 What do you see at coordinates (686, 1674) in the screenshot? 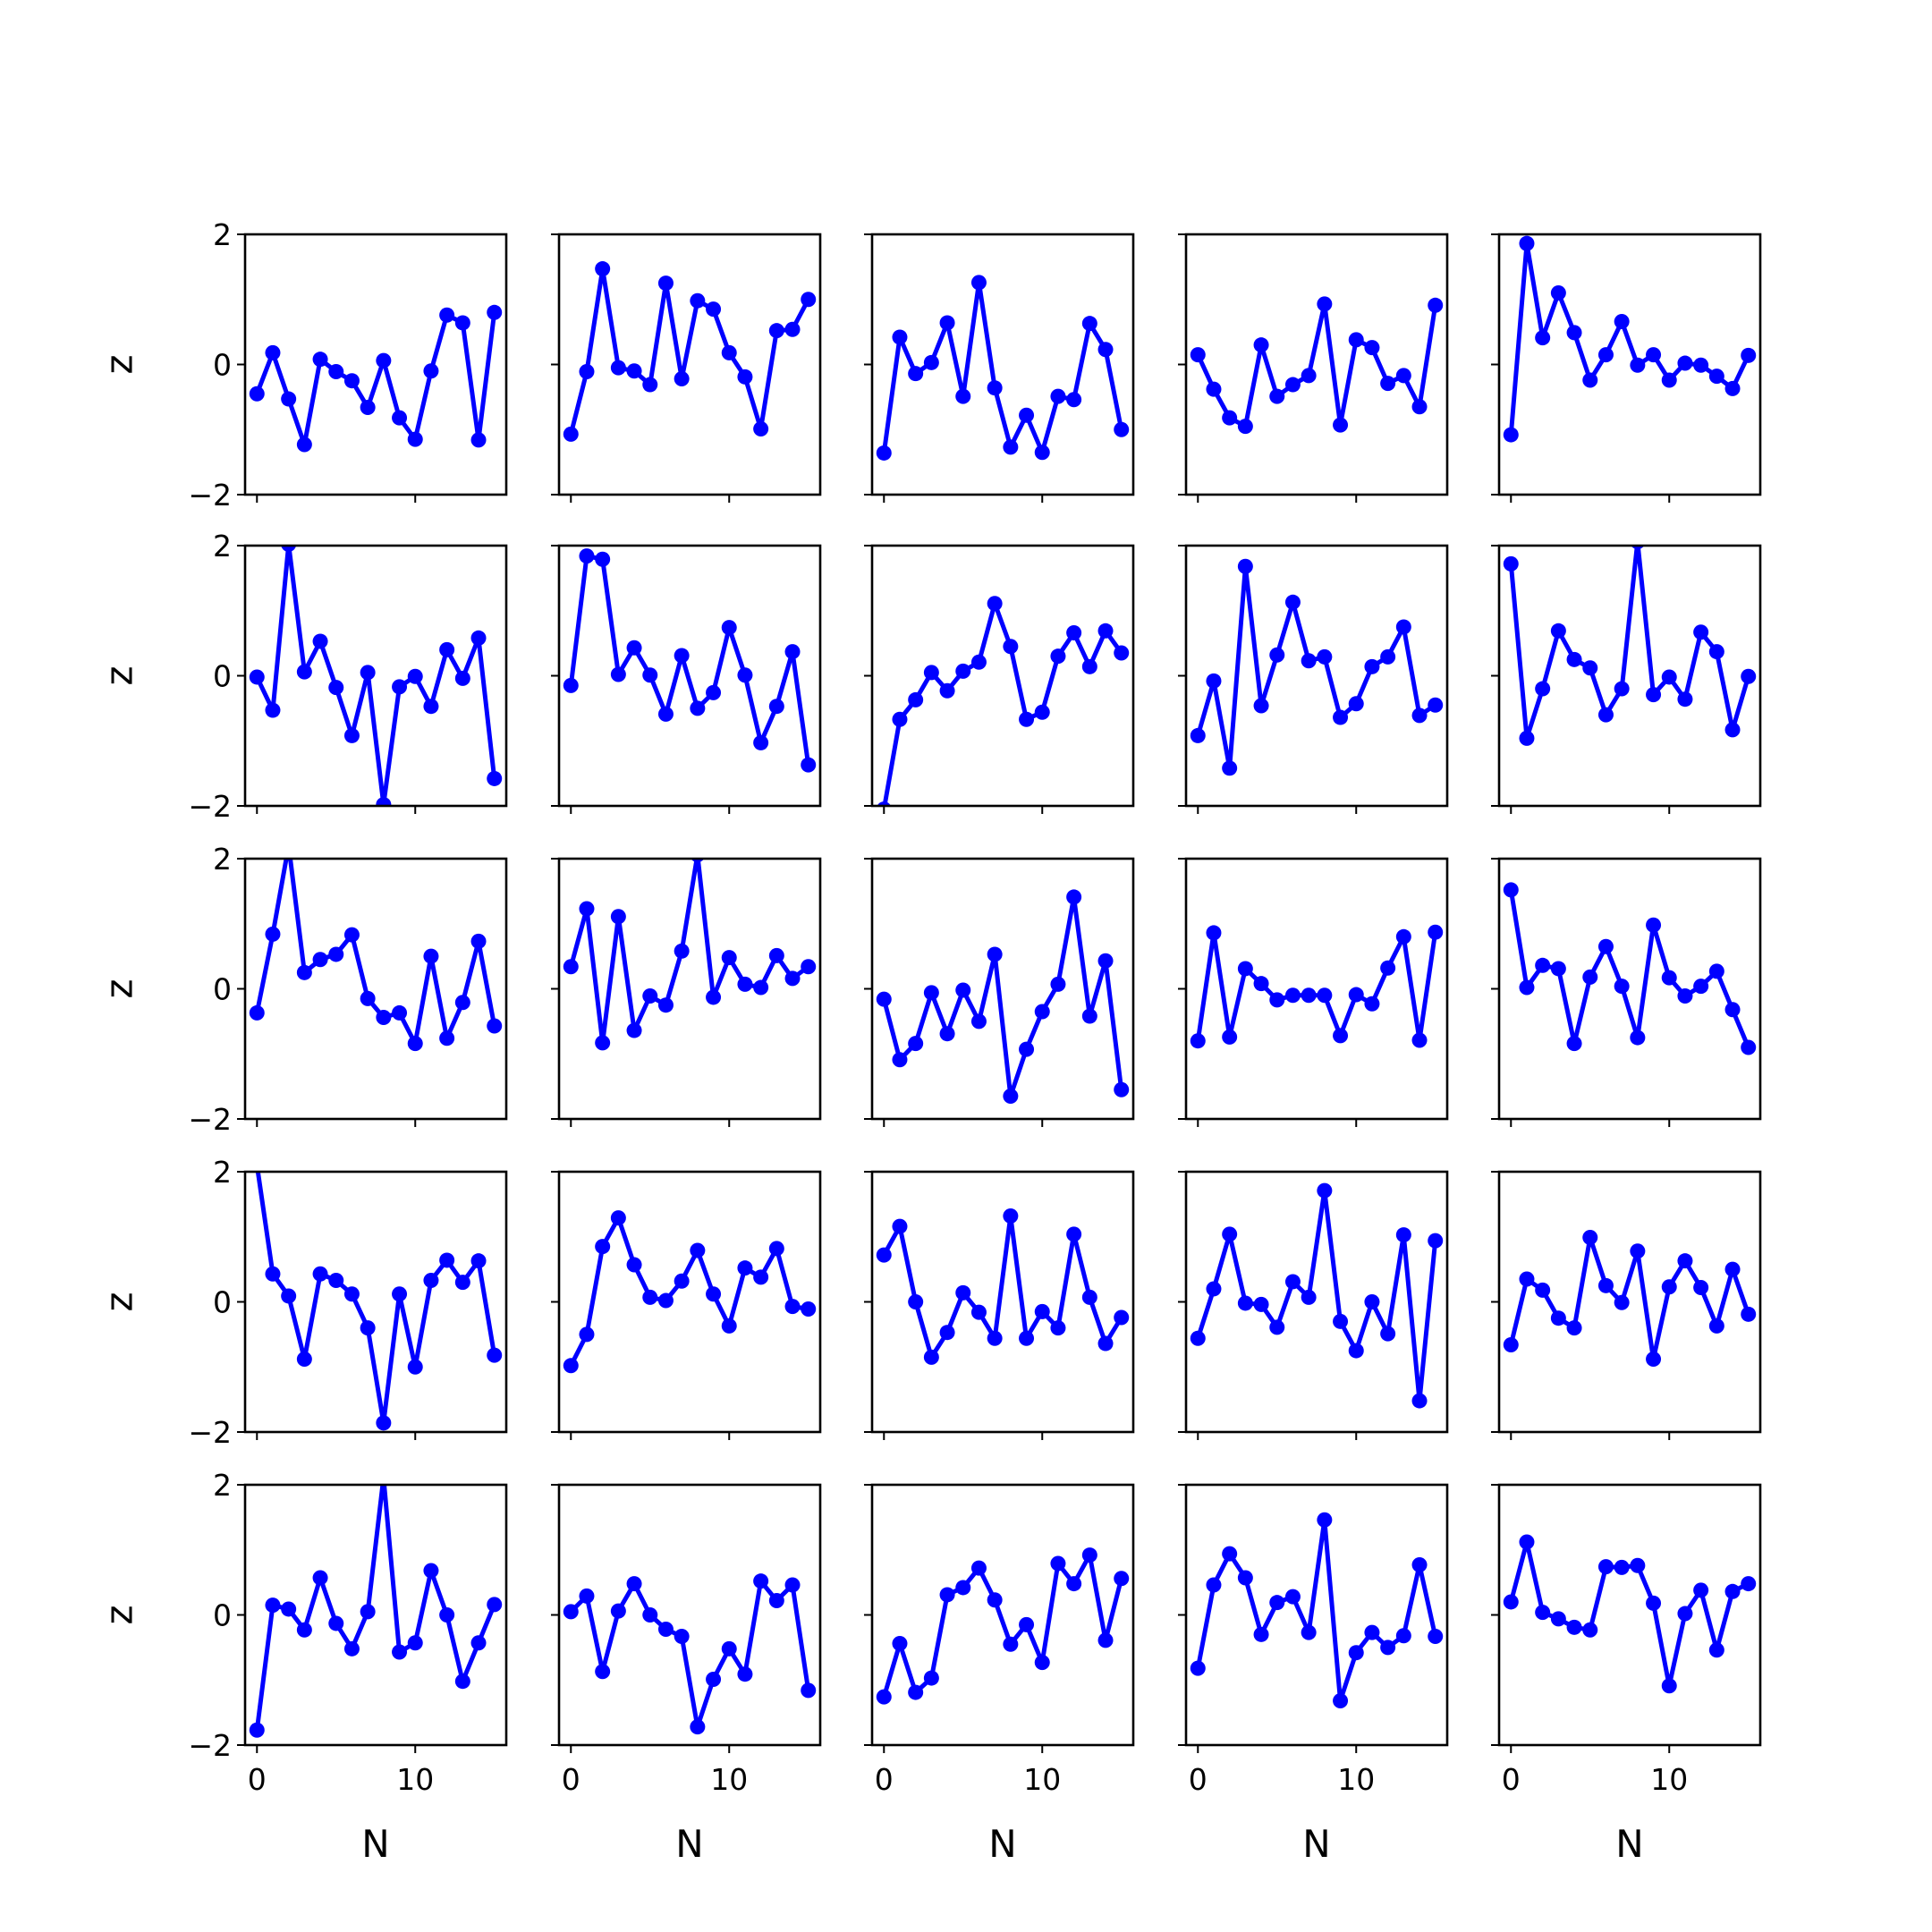
I see `subplot-r5-c2: 0 10N` at bounding box center [686, 1674].